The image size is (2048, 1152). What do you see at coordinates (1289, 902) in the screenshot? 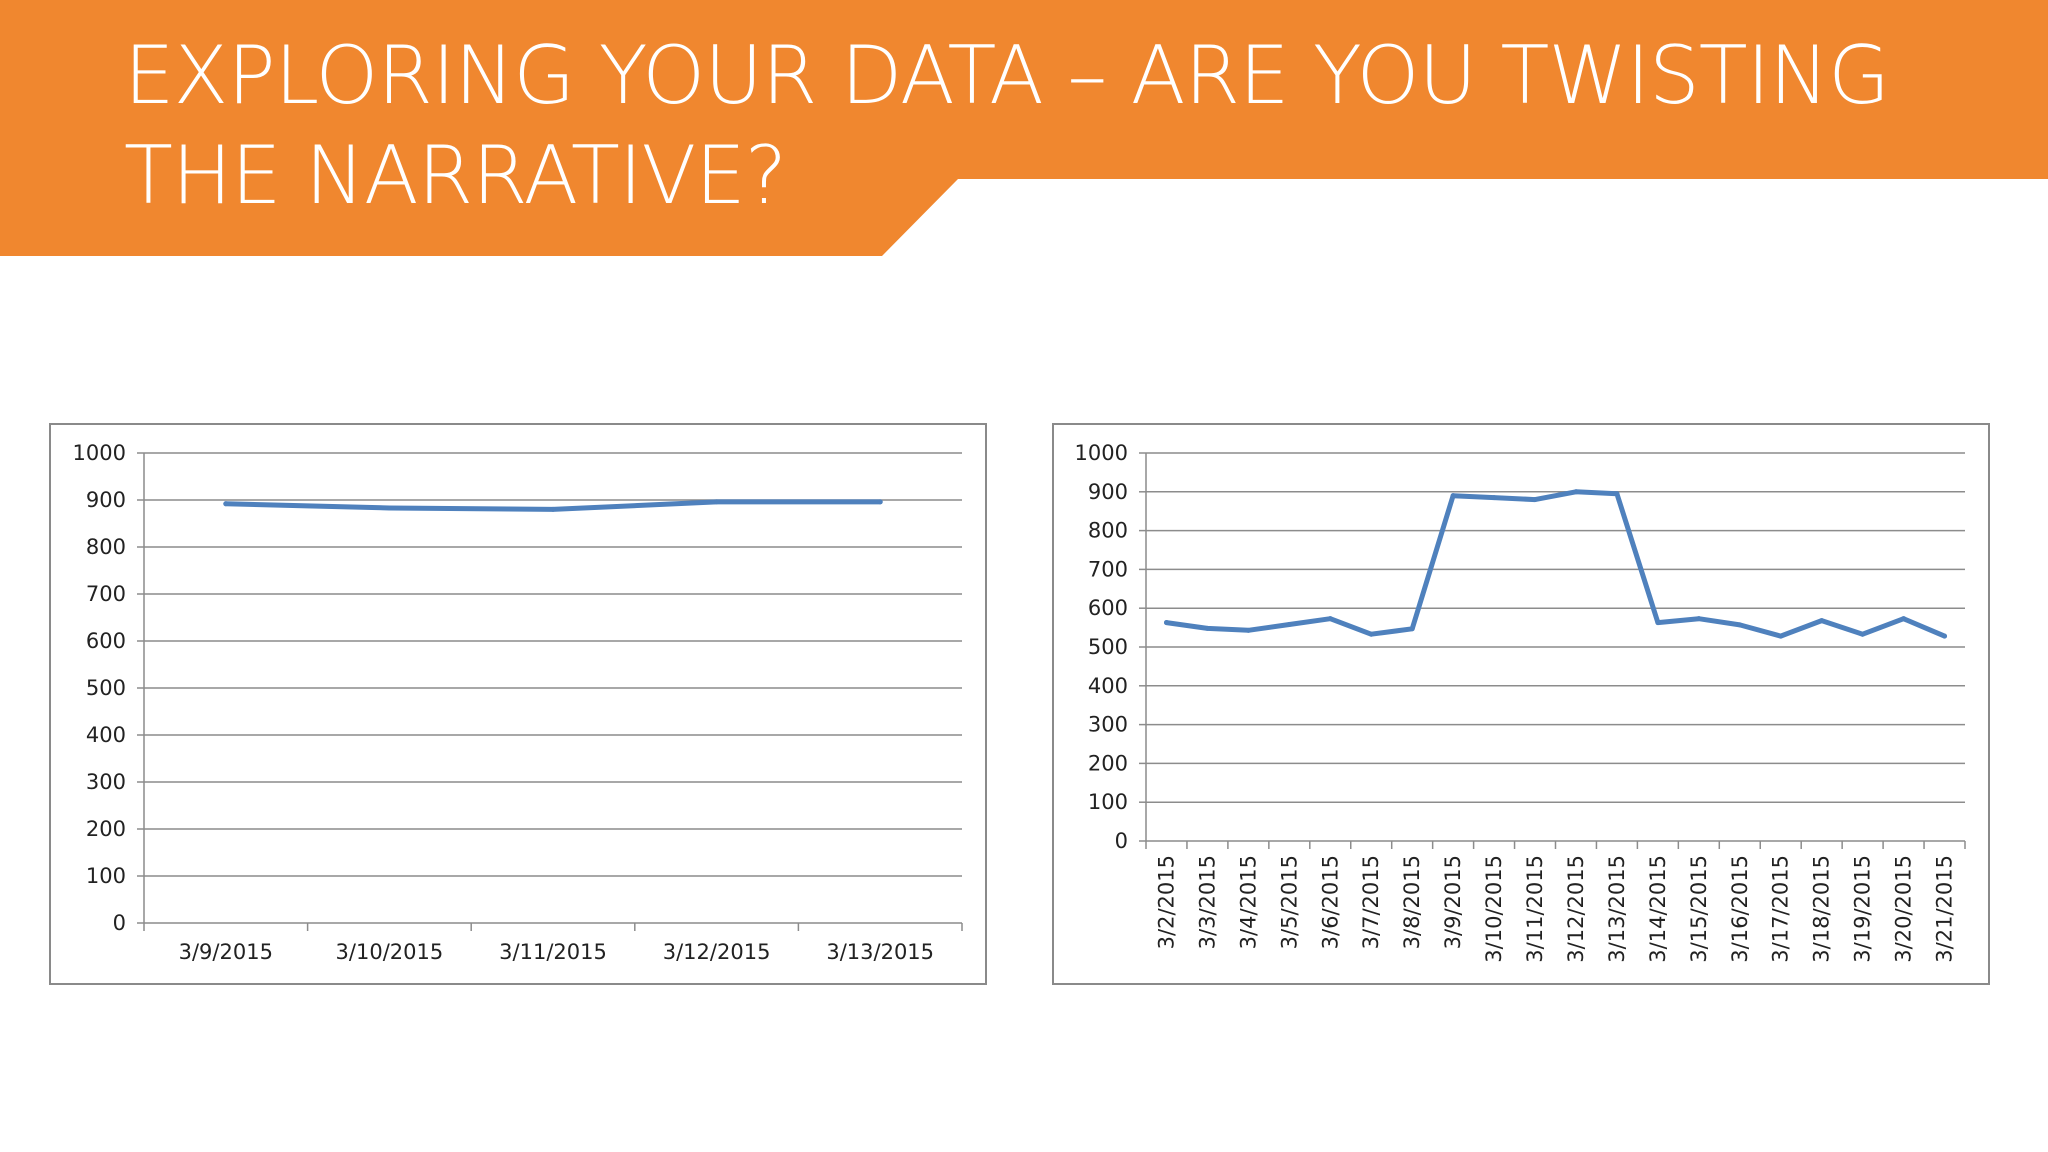
I see `x-tick-label: 3/5/2015` at bounding box center [1289, 902].